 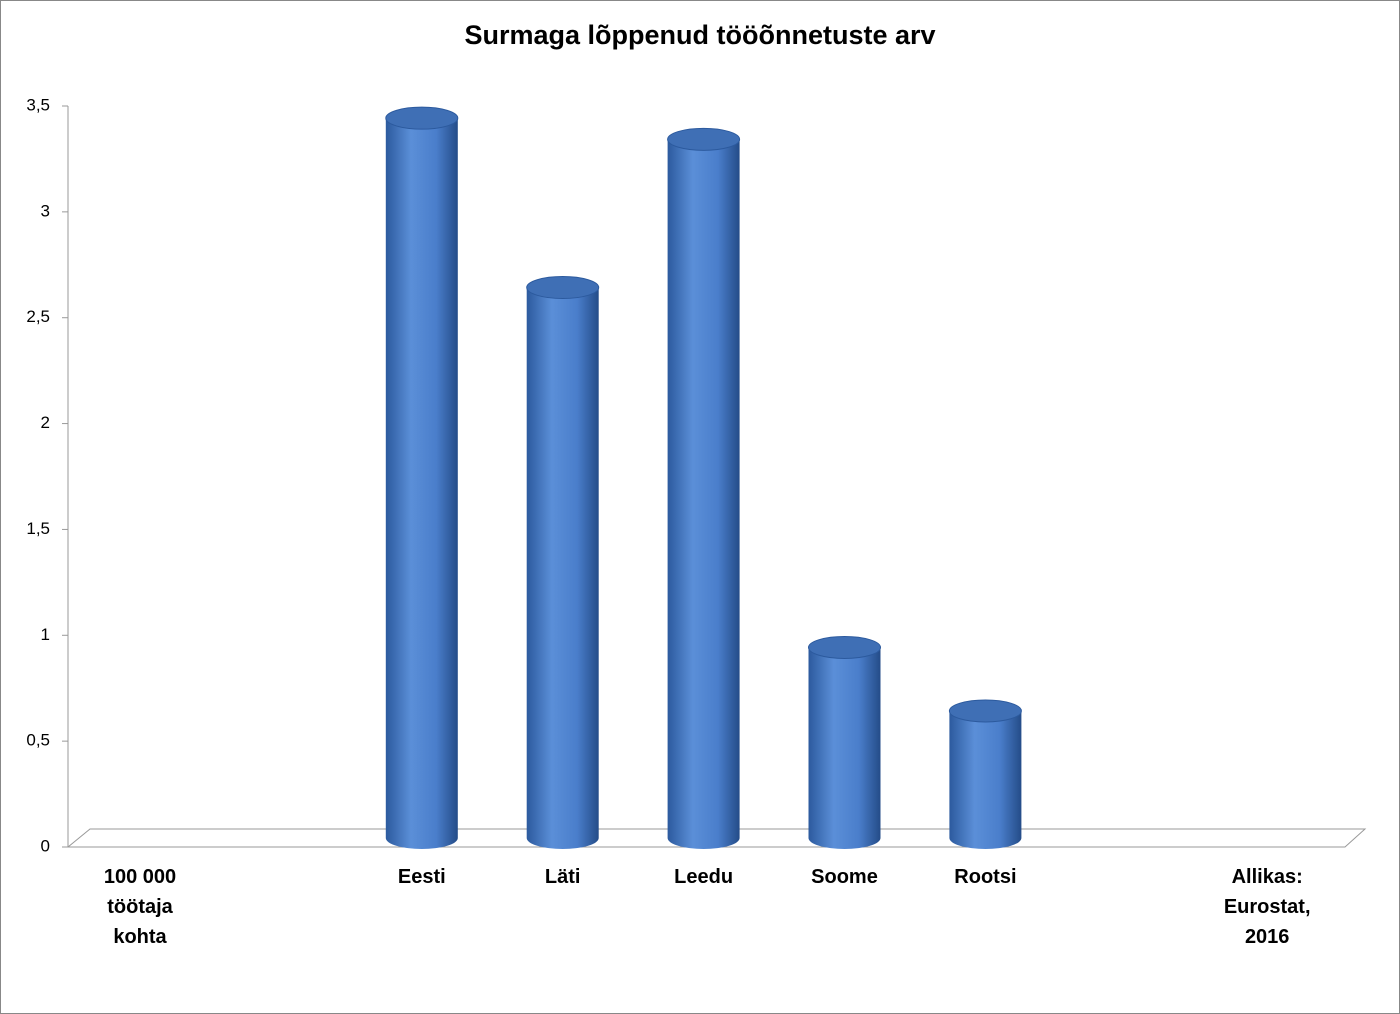 I want to click on y-tick-label: 3,5, so click(x=38, y=104).